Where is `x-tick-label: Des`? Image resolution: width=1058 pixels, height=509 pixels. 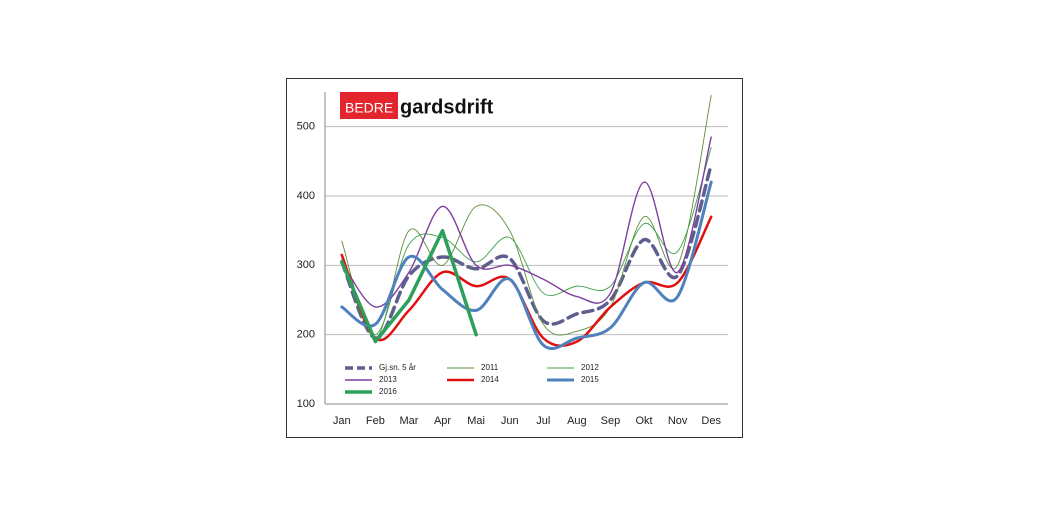 x-tick-label: Des is located at coordinates (711, 421).